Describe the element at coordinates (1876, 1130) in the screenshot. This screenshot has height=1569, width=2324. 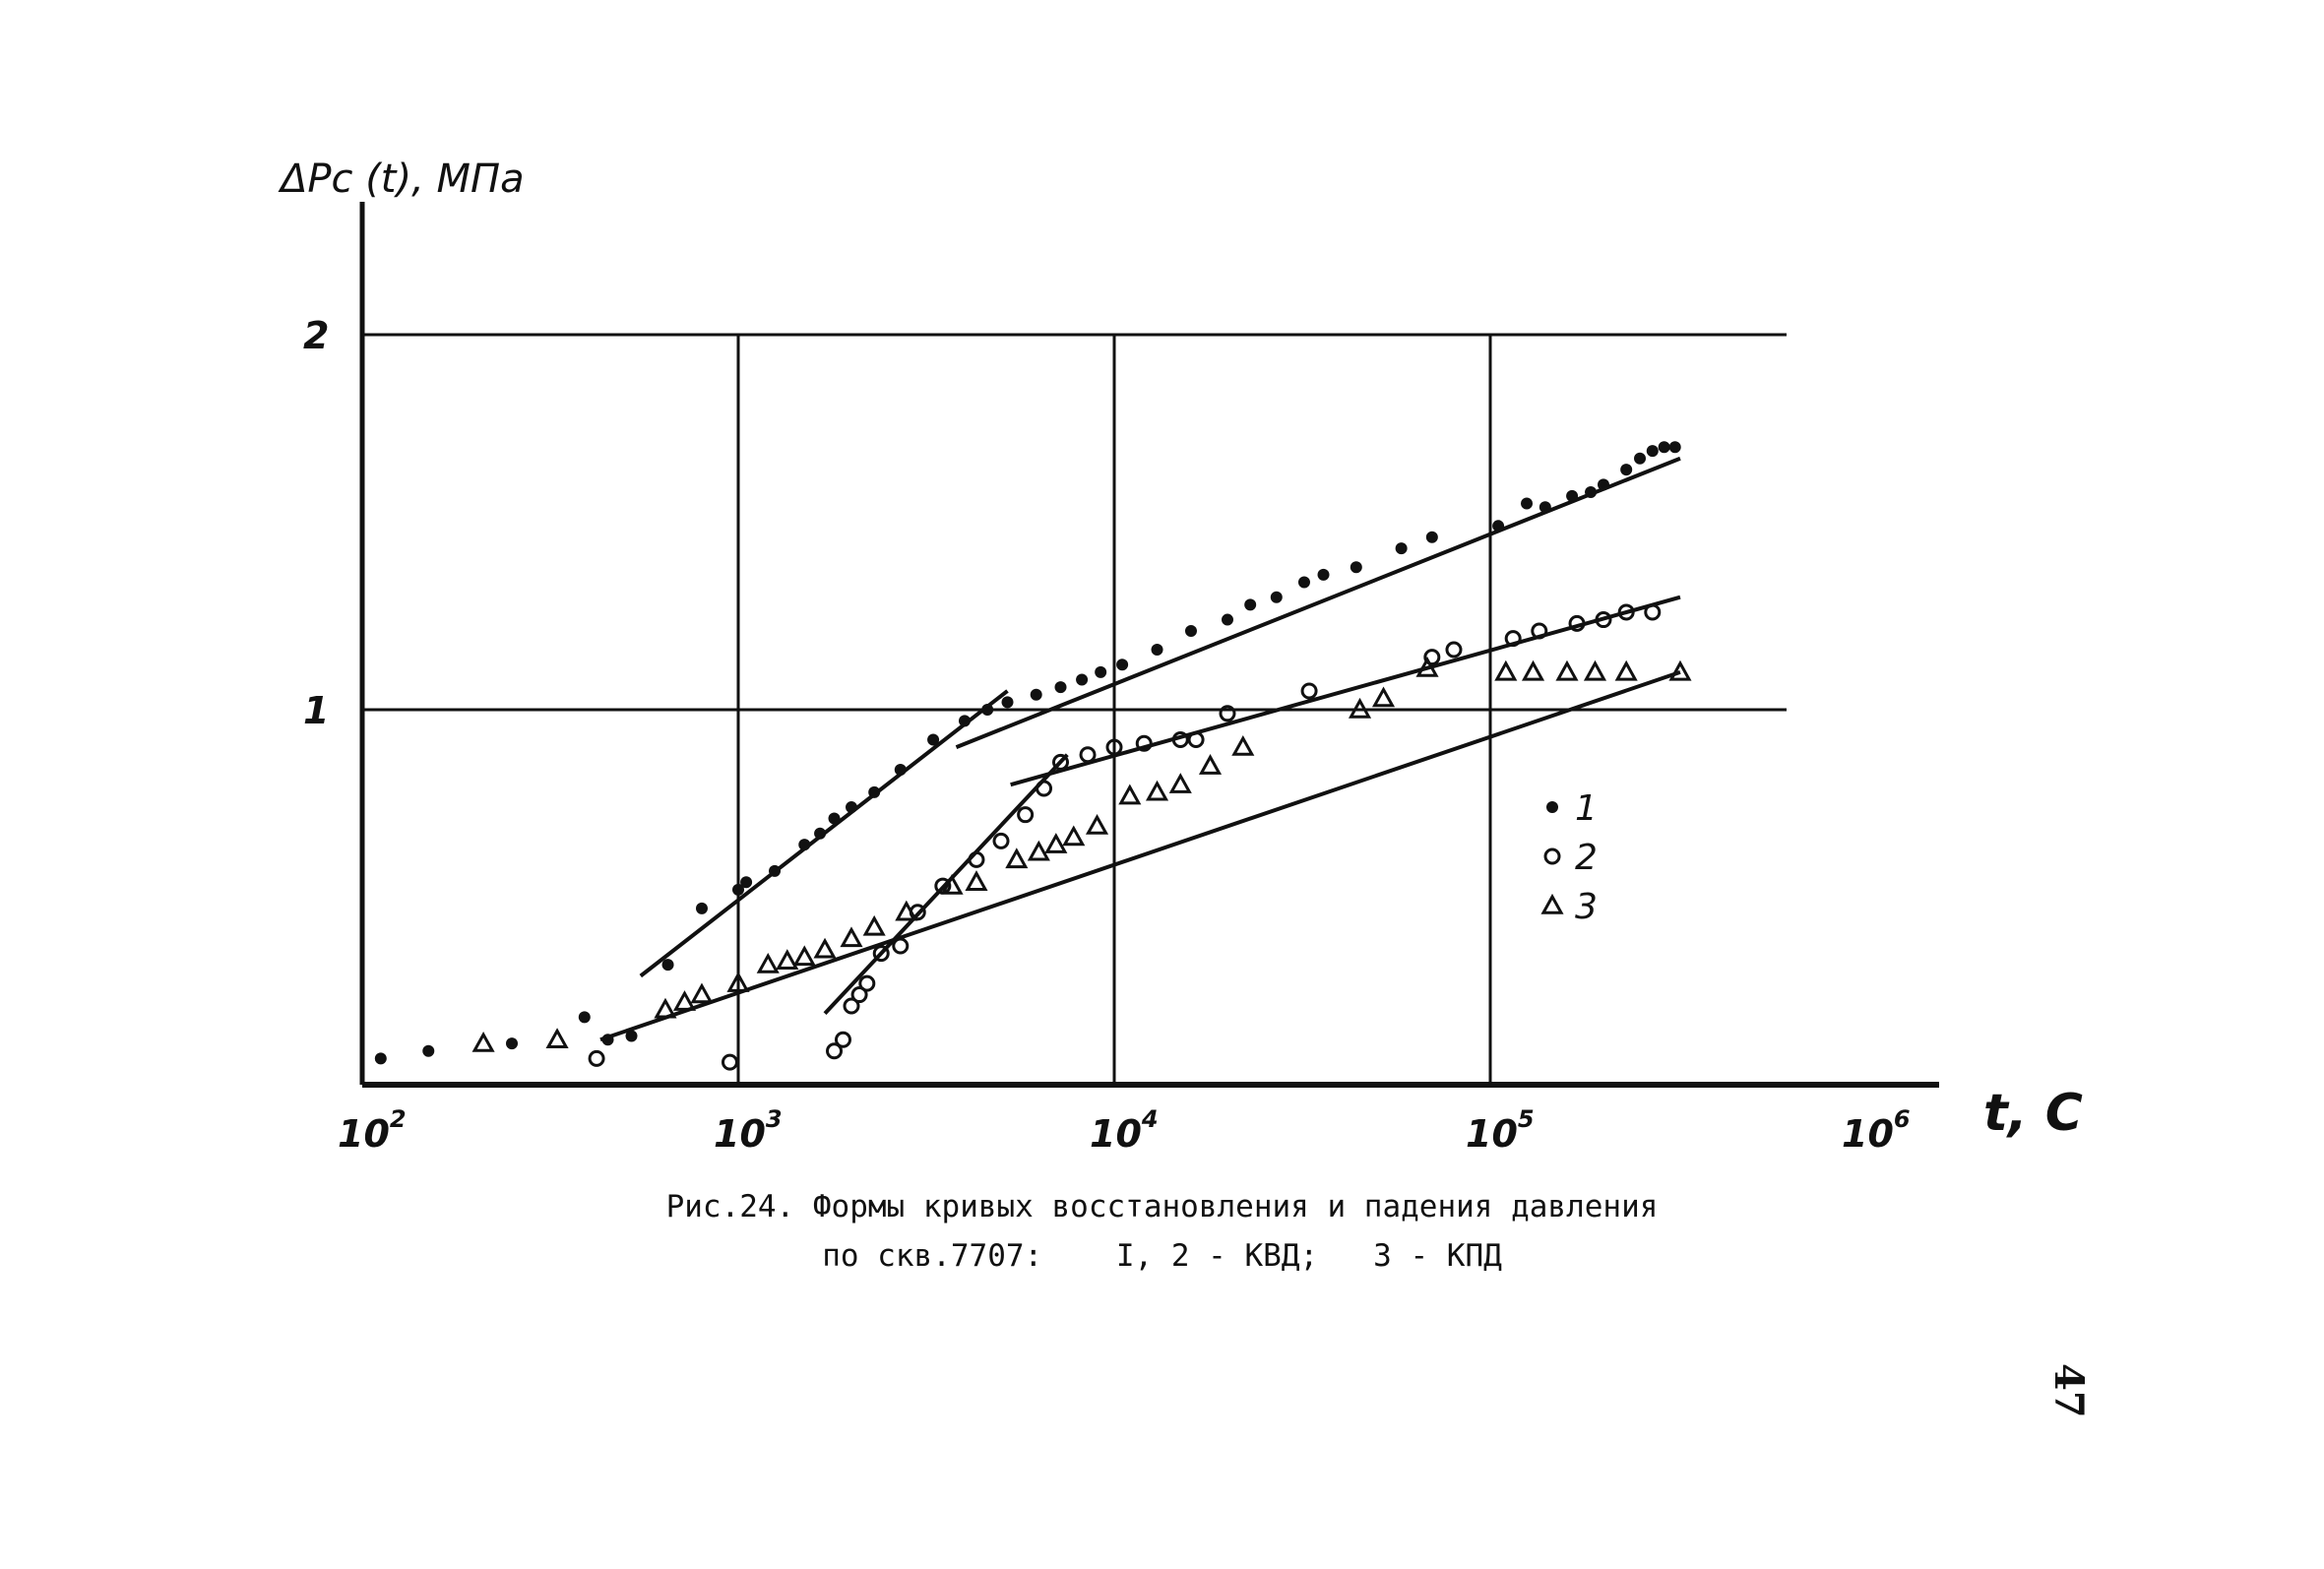
I see `x-tick-label-1e6: 10⁶` at that location.